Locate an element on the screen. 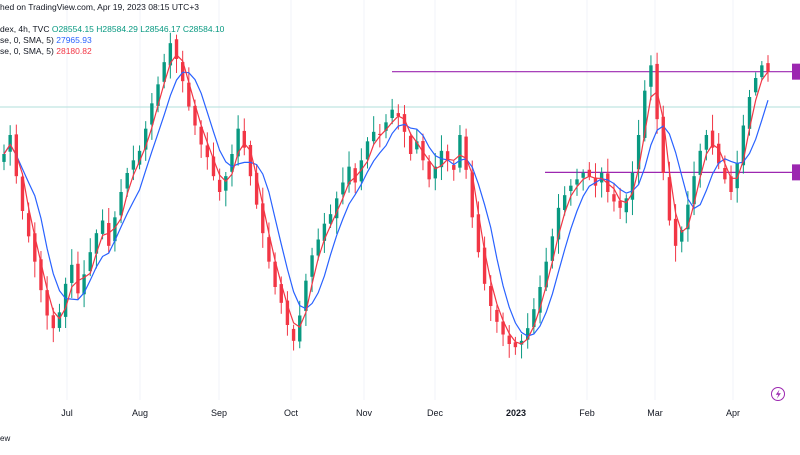 The height and width of the screenshot is (455, 800). x-tick-label: Sep is located at coordinates (219, 413).